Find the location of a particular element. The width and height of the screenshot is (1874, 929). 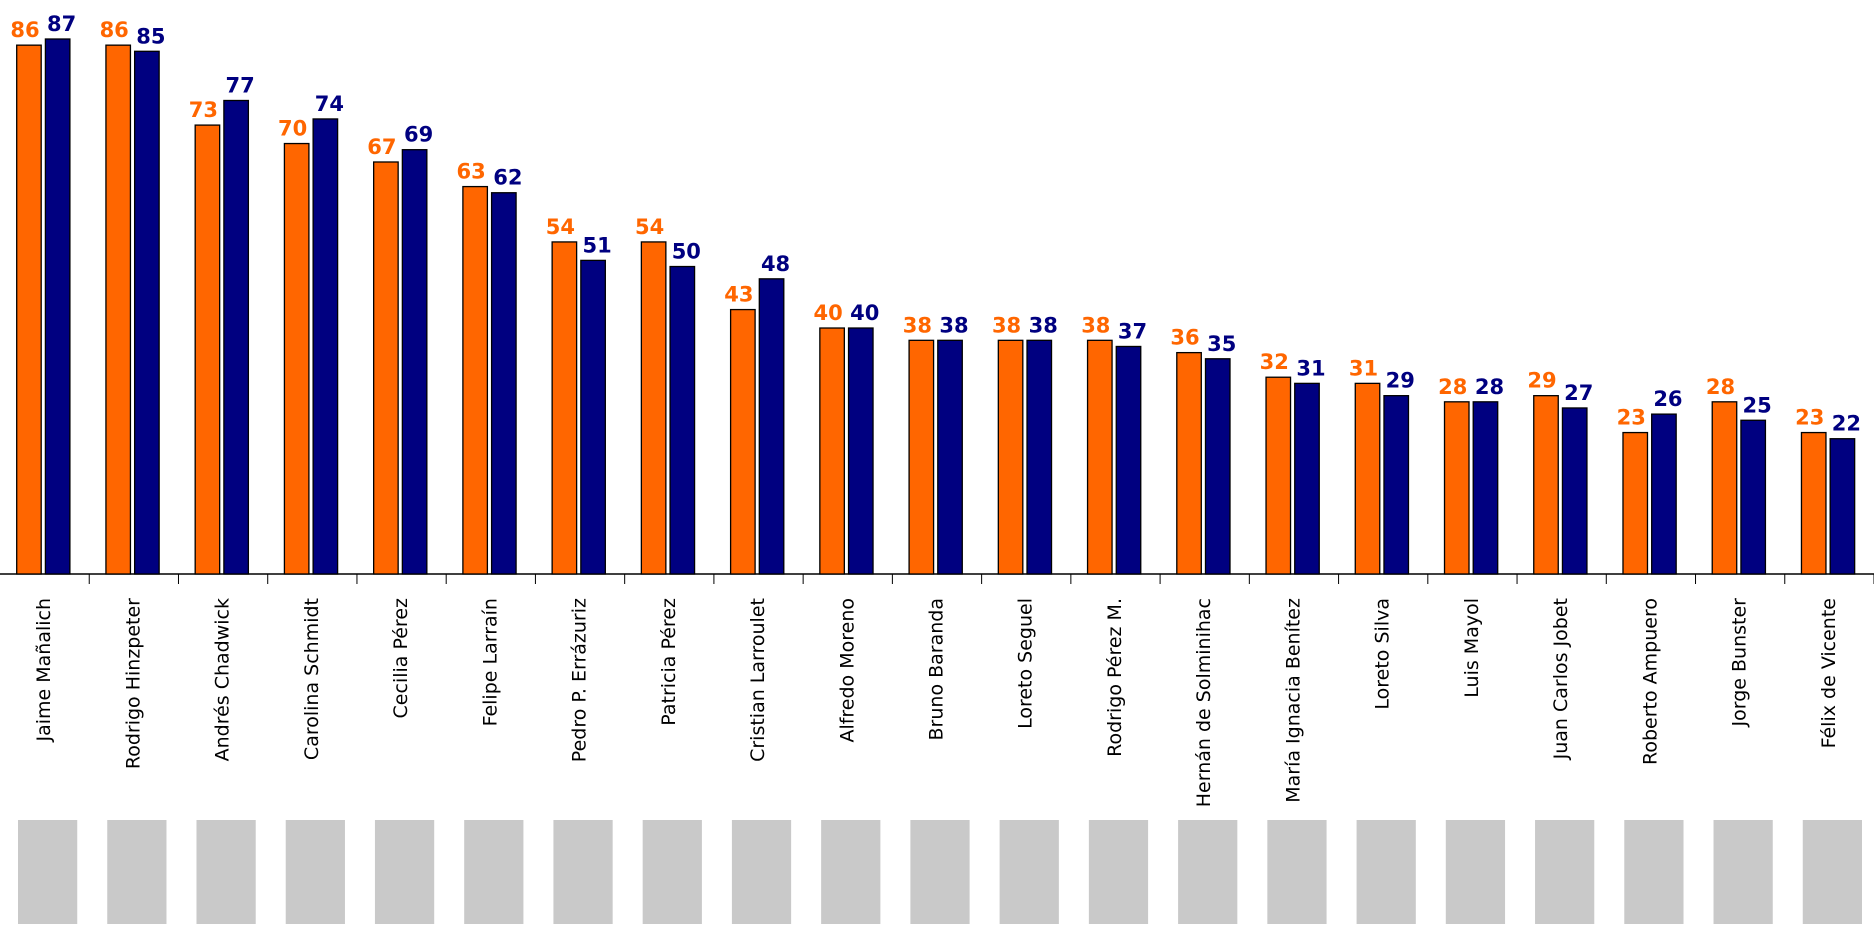

data-label: 70 is located at coordinates (292, 129).